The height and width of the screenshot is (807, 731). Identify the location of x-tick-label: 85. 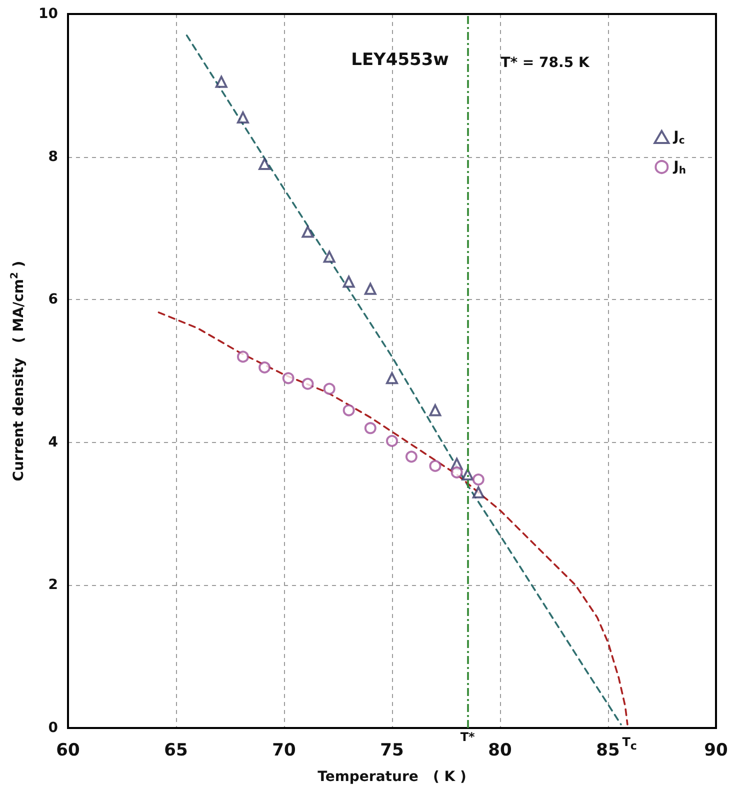
(608, 750).